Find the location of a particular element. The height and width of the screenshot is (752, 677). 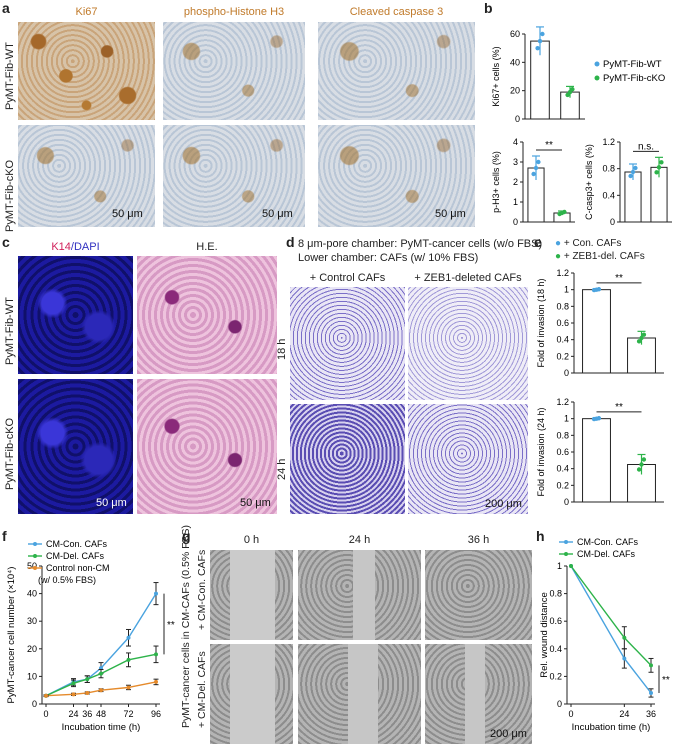

g-side-label: PyMT-cancer cells in CM-CAFs (0.5% FBS) is located at coordinates (186, 626).